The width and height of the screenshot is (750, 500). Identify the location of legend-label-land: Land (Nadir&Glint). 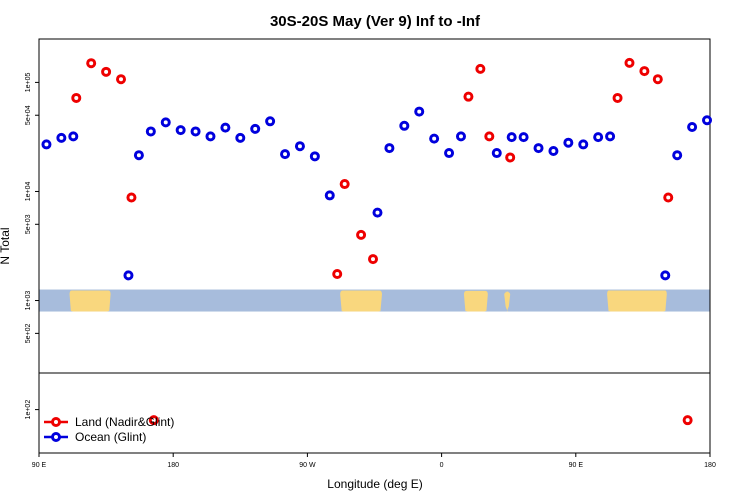
(124, 422).